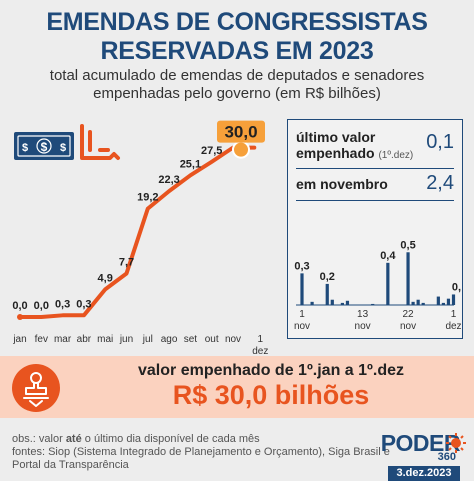 This screenshot has height=481, width=474. I want to click on highlight-value-box, so click(241, 131).